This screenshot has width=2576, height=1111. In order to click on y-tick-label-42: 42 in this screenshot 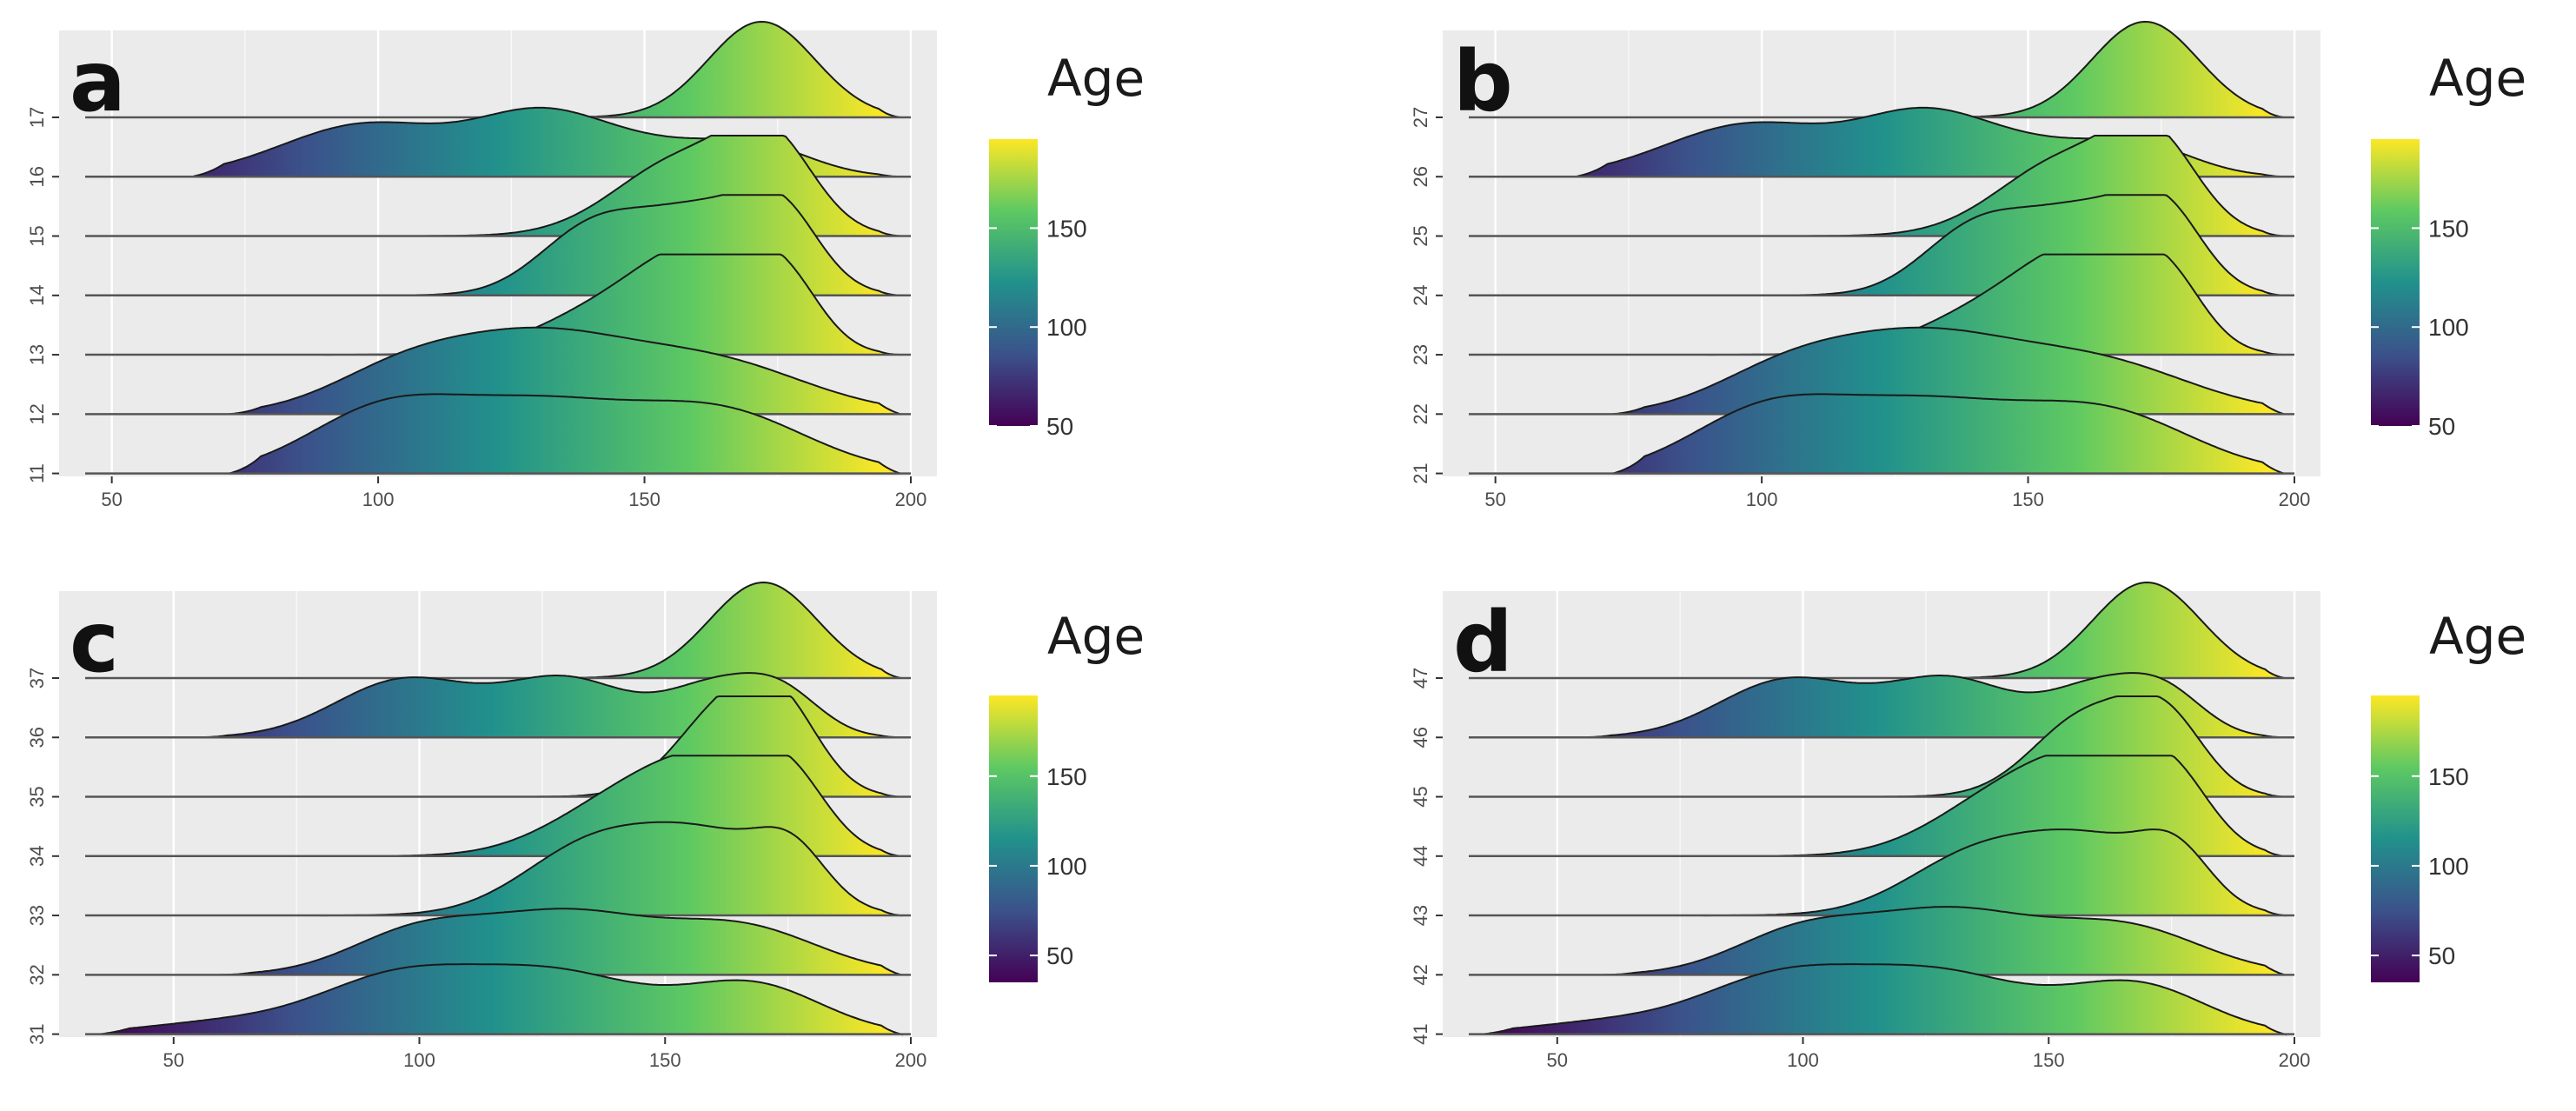, I will do `click(1420, 975)`.